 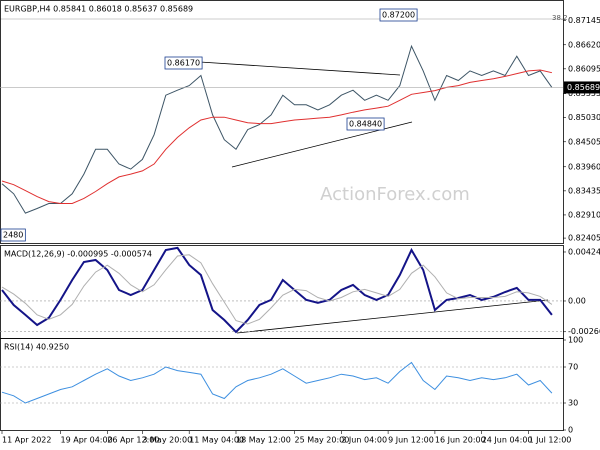 I want to click on last-price-label: 0.85689, so click(x=583, y=87).